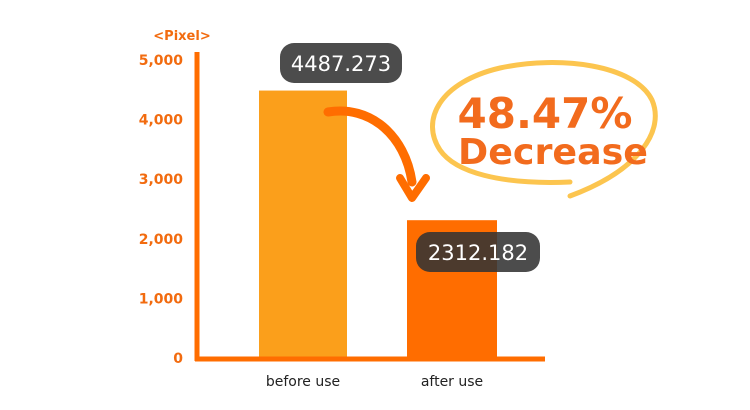 The height and width of the screenshot is (410, 750). I want to click on y-tick-label: 2,000, so click(161, 240).